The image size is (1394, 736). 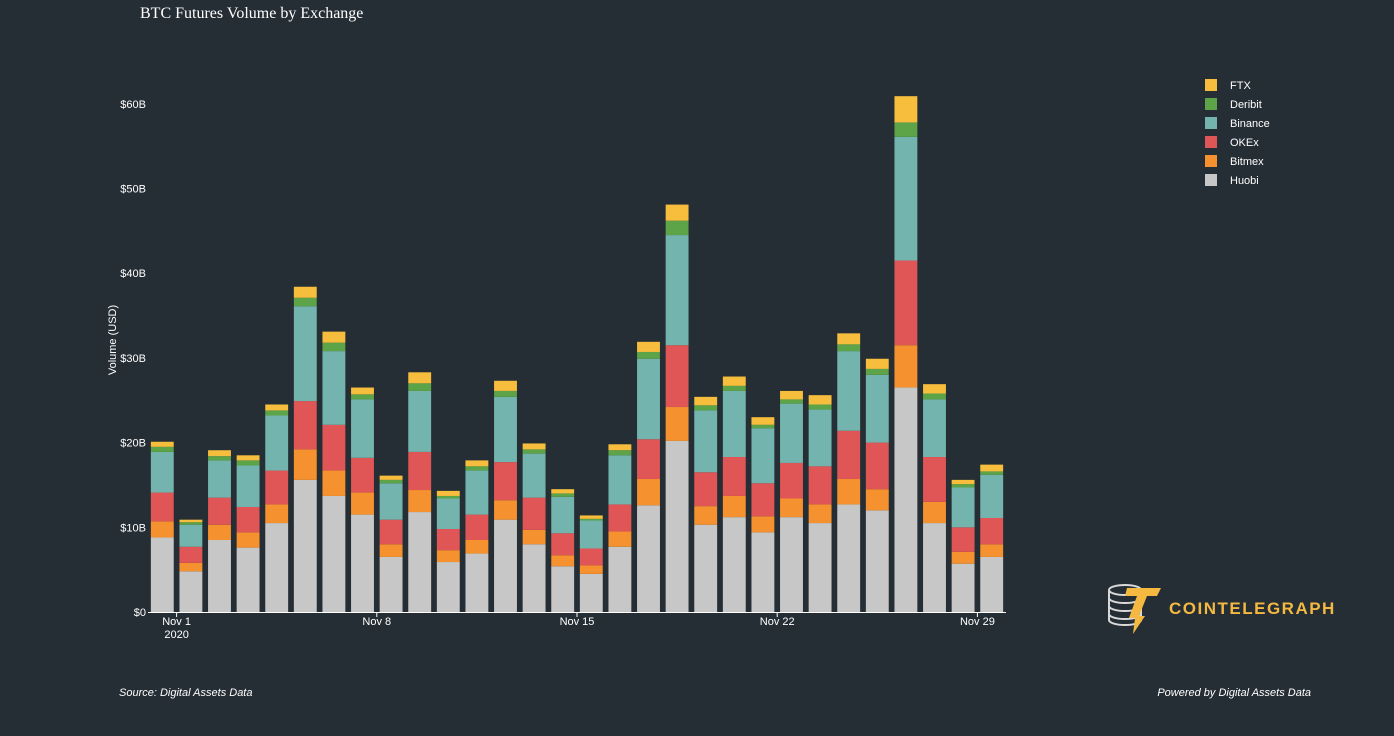 What do you see at coordinates (1232, 180) in the screenshot?
I see `legend-item-huobi: Huobi` at bounding box center [1232, 180].